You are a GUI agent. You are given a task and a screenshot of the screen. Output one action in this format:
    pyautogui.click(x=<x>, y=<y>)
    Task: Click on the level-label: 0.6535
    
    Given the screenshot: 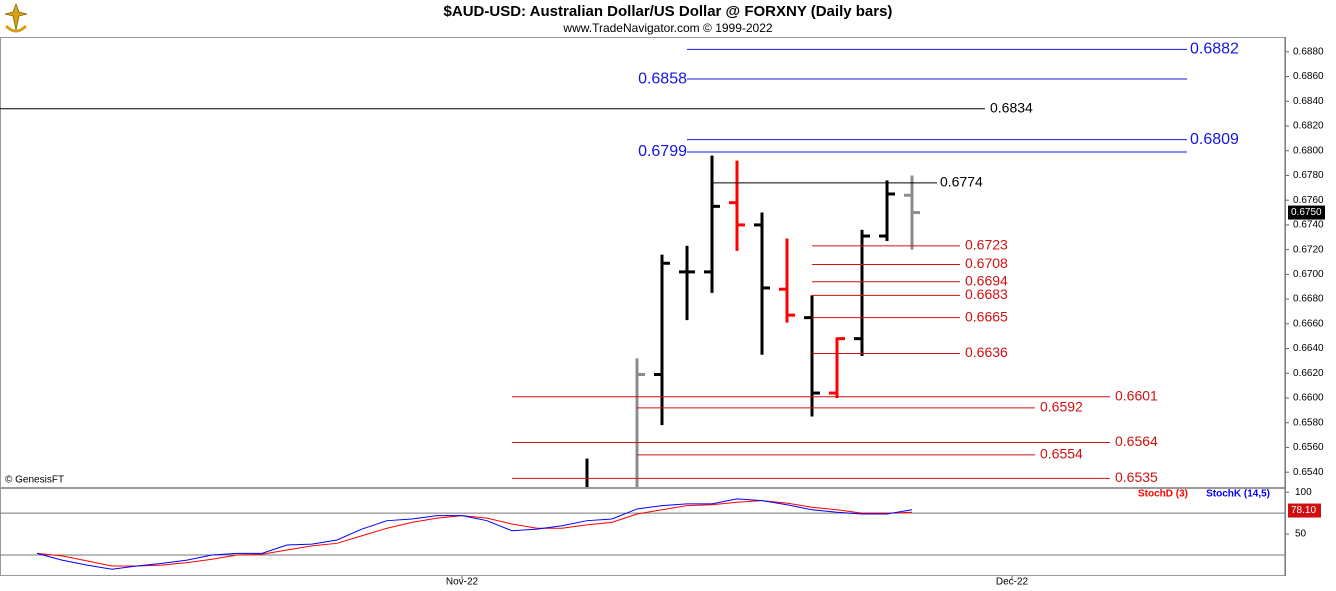 What is the action you would take?
    pyautogui.click(x=1136, y=477)
    